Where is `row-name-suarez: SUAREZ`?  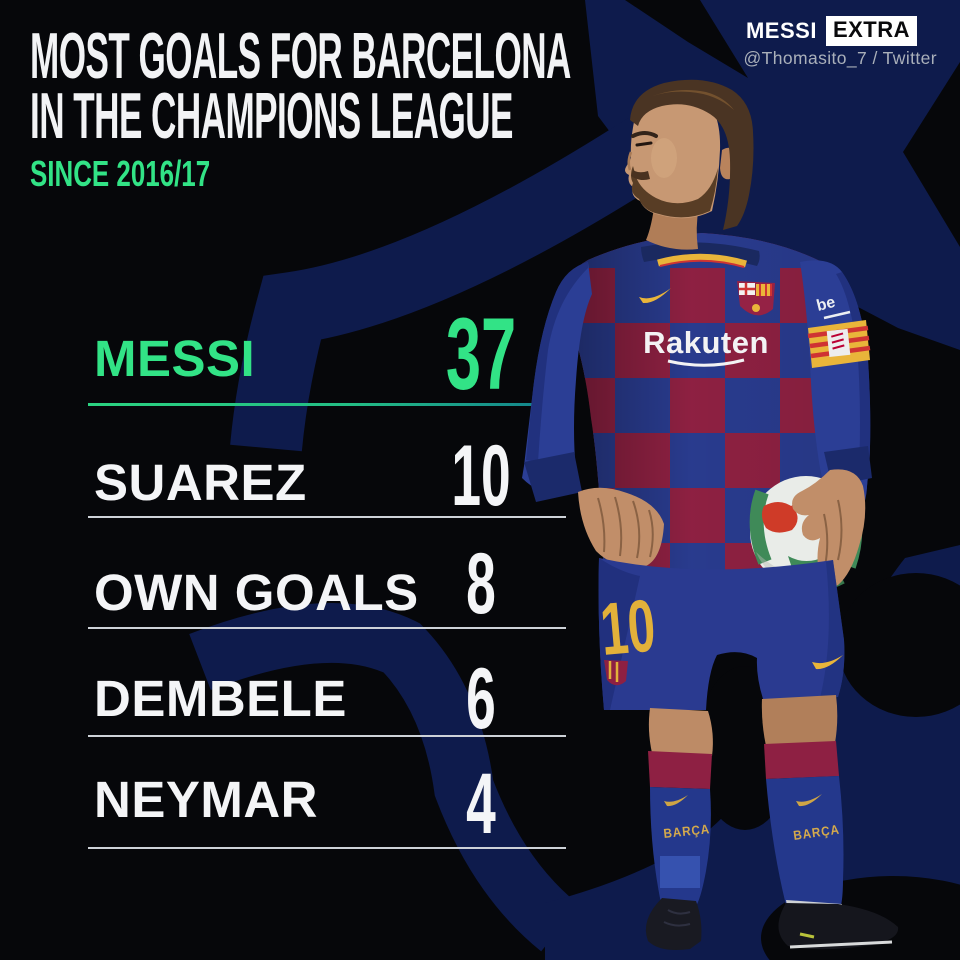 row-name-suarez: SUAREZ is located at coordinates (200, 482).